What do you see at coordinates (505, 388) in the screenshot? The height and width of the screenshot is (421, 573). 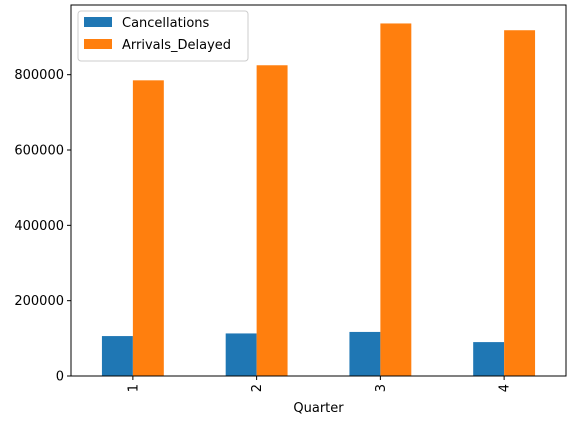 I see `x-tick-label: 4` at bounding box center [505, 388].